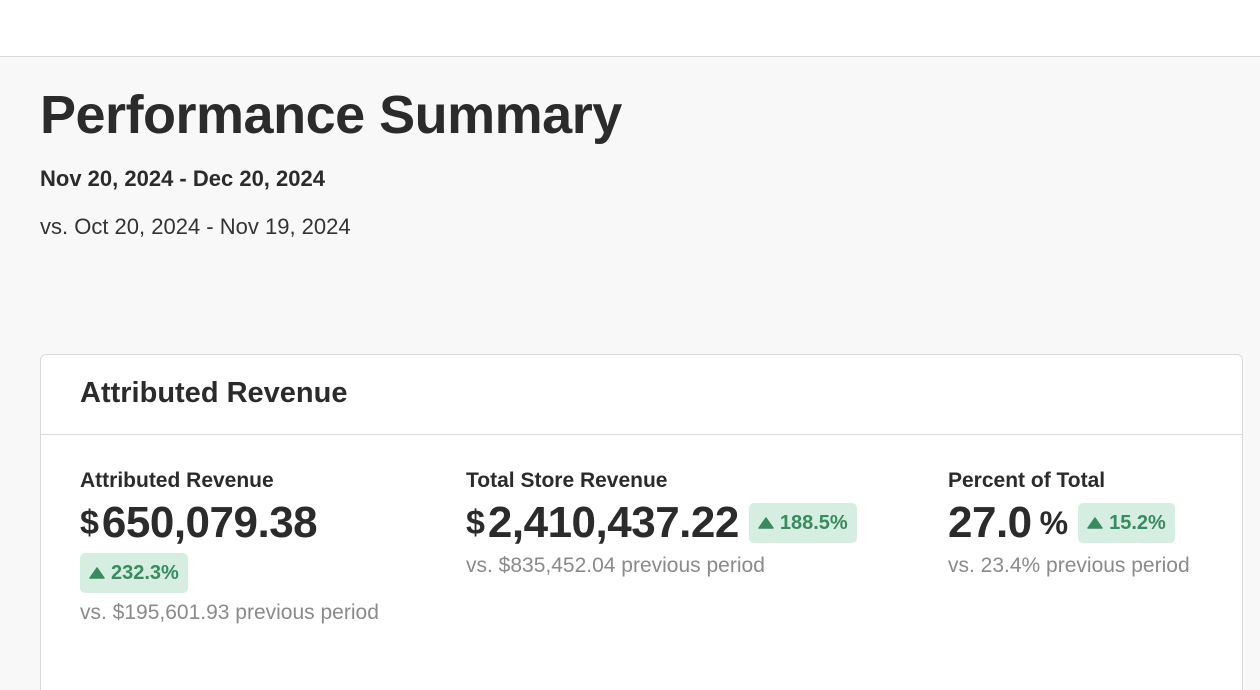  I want to click on previous-period: vs. $195,601.93 previous period, so click(229, 612).